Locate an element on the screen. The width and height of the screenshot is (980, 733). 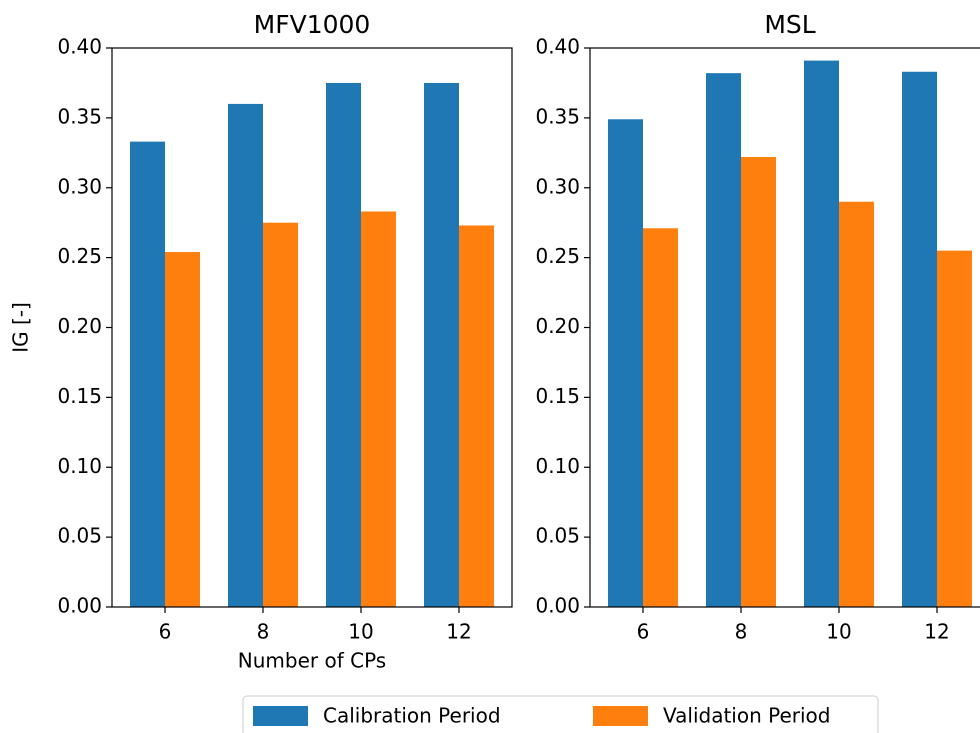
chart-title: MFV1000 is located at coordinates (312, 24).